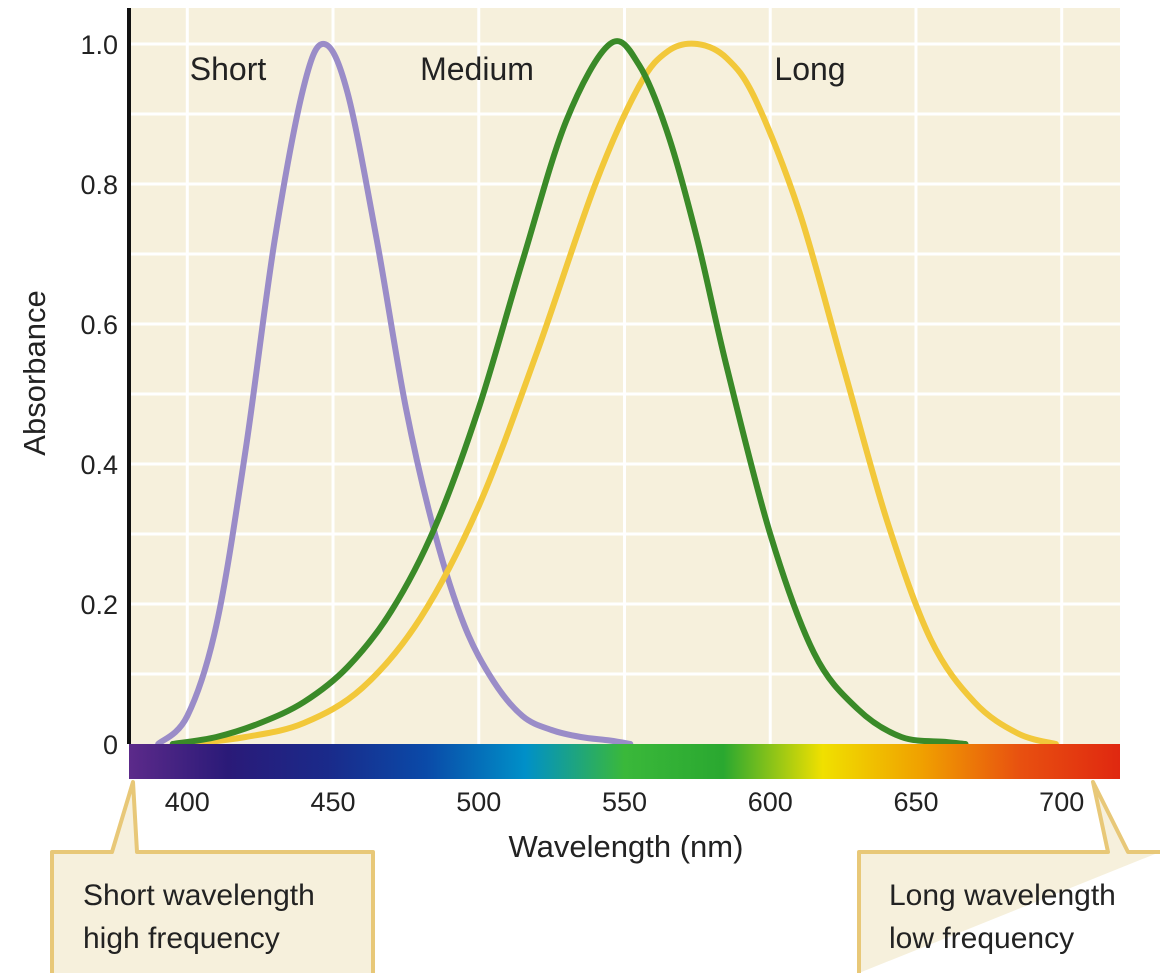 The height and width of the screenshot is (973, 1160). What do you see at coordinates (478, 802) in the screenshot?
I see `x-tick-label: 500` at bounding box center [478, 802].